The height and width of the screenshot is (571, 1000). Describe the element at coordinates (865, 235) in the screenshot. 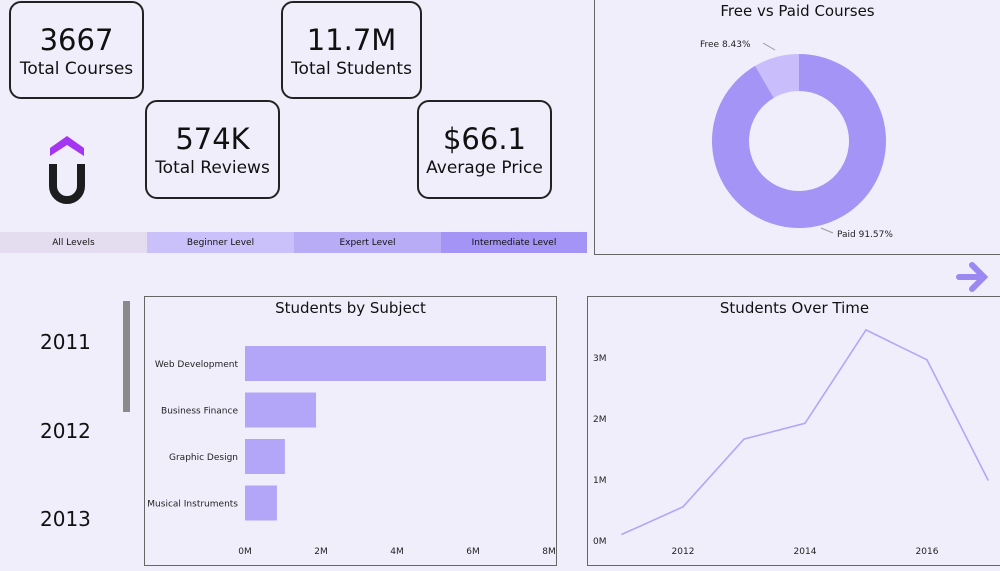

I see `slice-label-paid: Paid 91.57%` at that location.